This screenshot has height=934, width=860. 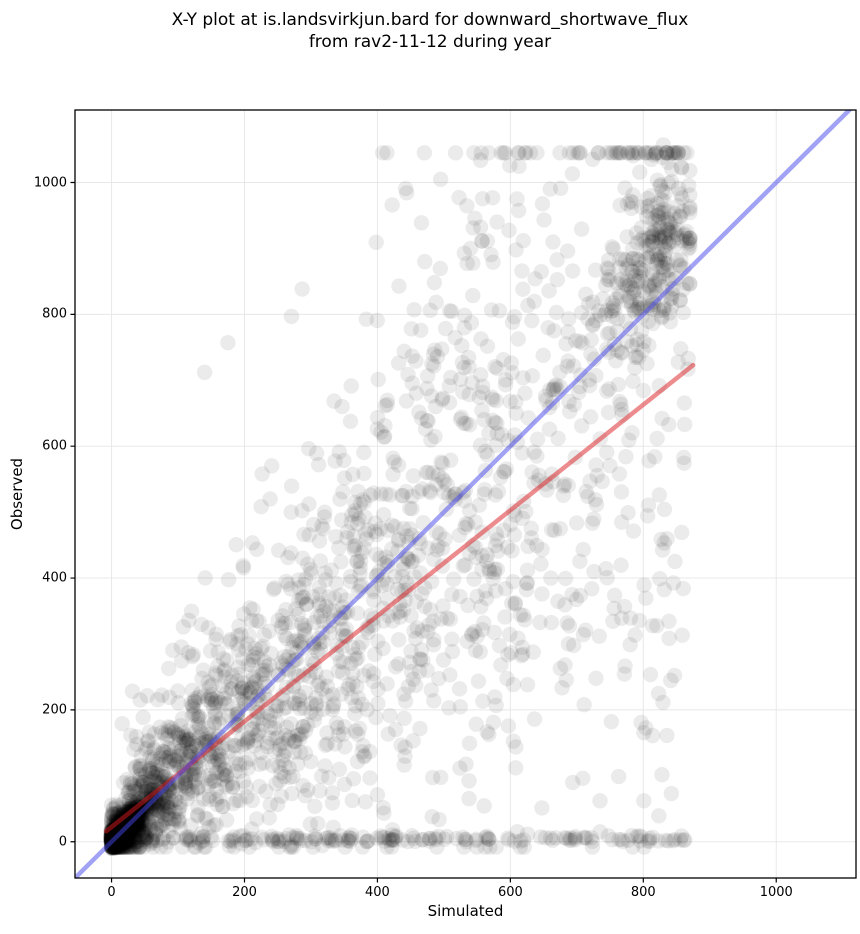 What do you see at coordinates (50, 182) in the screenshot?
I see `y-tick-label-1000: 1000` at bounding box center [50, 182].